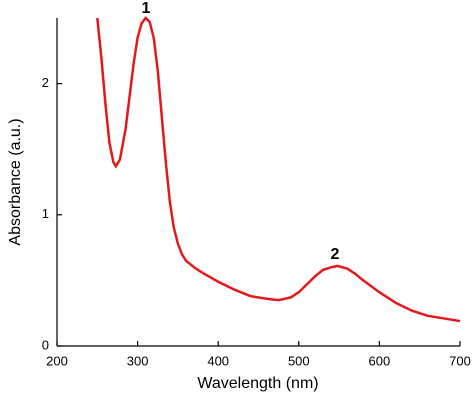  What do you see at coordinates (138, 360) in the screenshot?
I see `x-tick-label: 300` at bounding box center [138, 360].